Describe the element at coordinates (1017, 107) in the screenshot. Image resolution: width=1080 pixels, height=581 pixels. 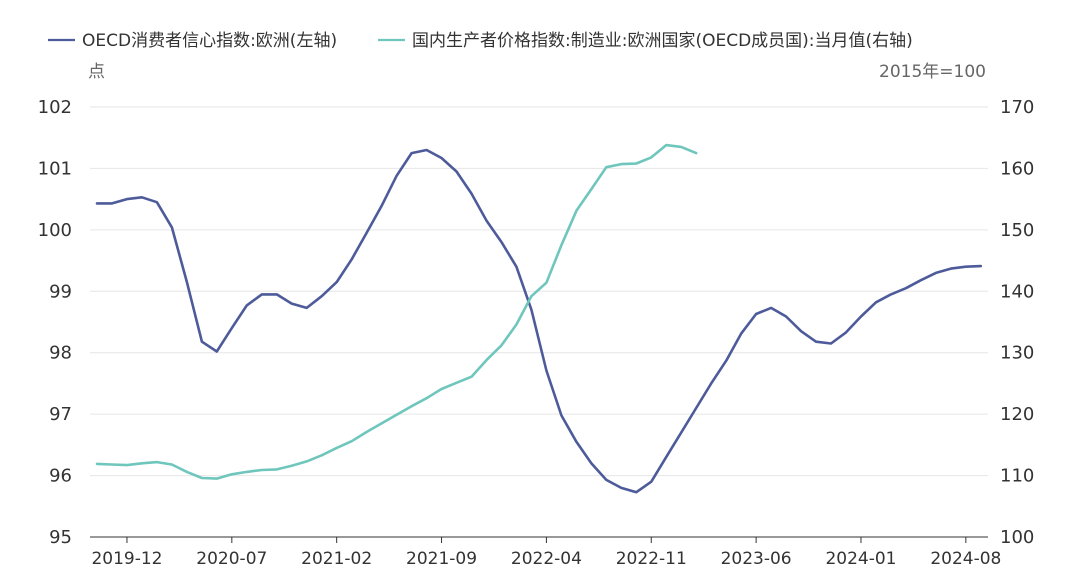
I see `right-tick-label: 170` at that location.